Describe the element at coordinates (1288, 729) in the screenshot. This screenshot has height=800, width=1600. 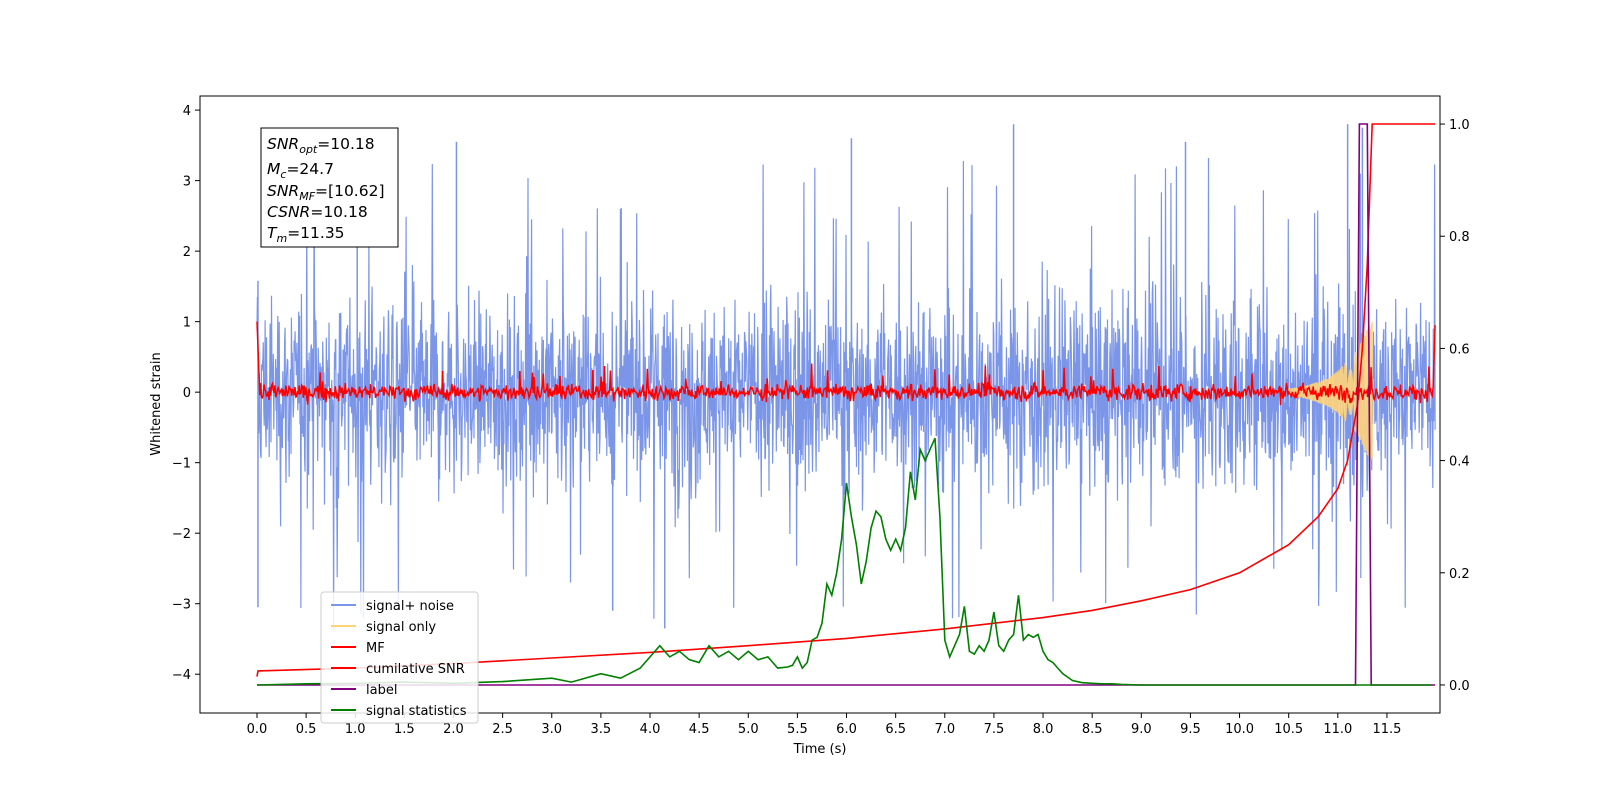
I see `x-tick-label: 10.5` at that location.